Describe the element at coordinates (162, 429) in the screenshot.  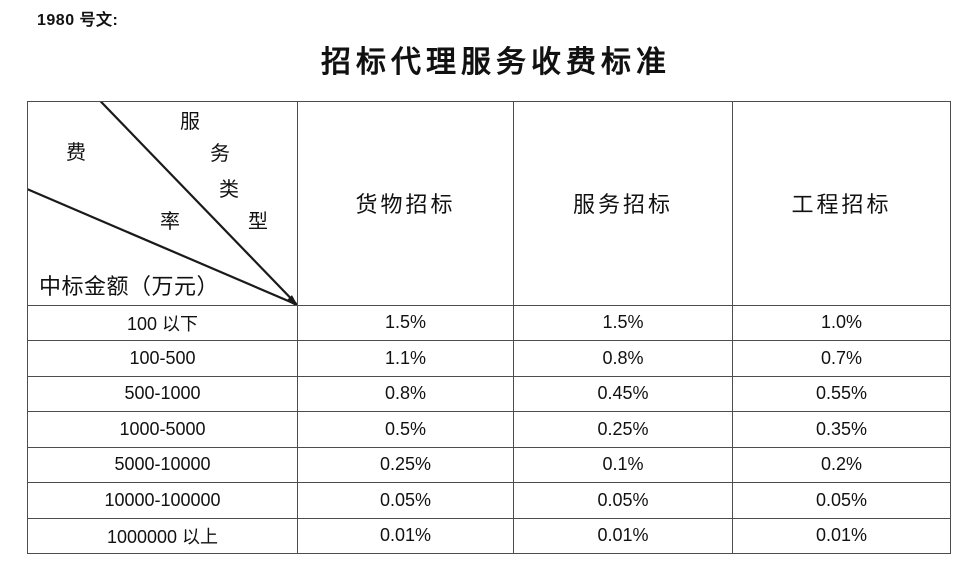
I see `amount-range-cell: 1000-5000` at that location.